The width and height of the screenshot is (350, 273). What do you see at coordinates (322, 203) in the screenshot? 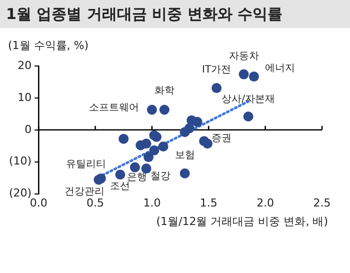
I see `x-tick-label: 2.5` at bounding box center [322, 203].